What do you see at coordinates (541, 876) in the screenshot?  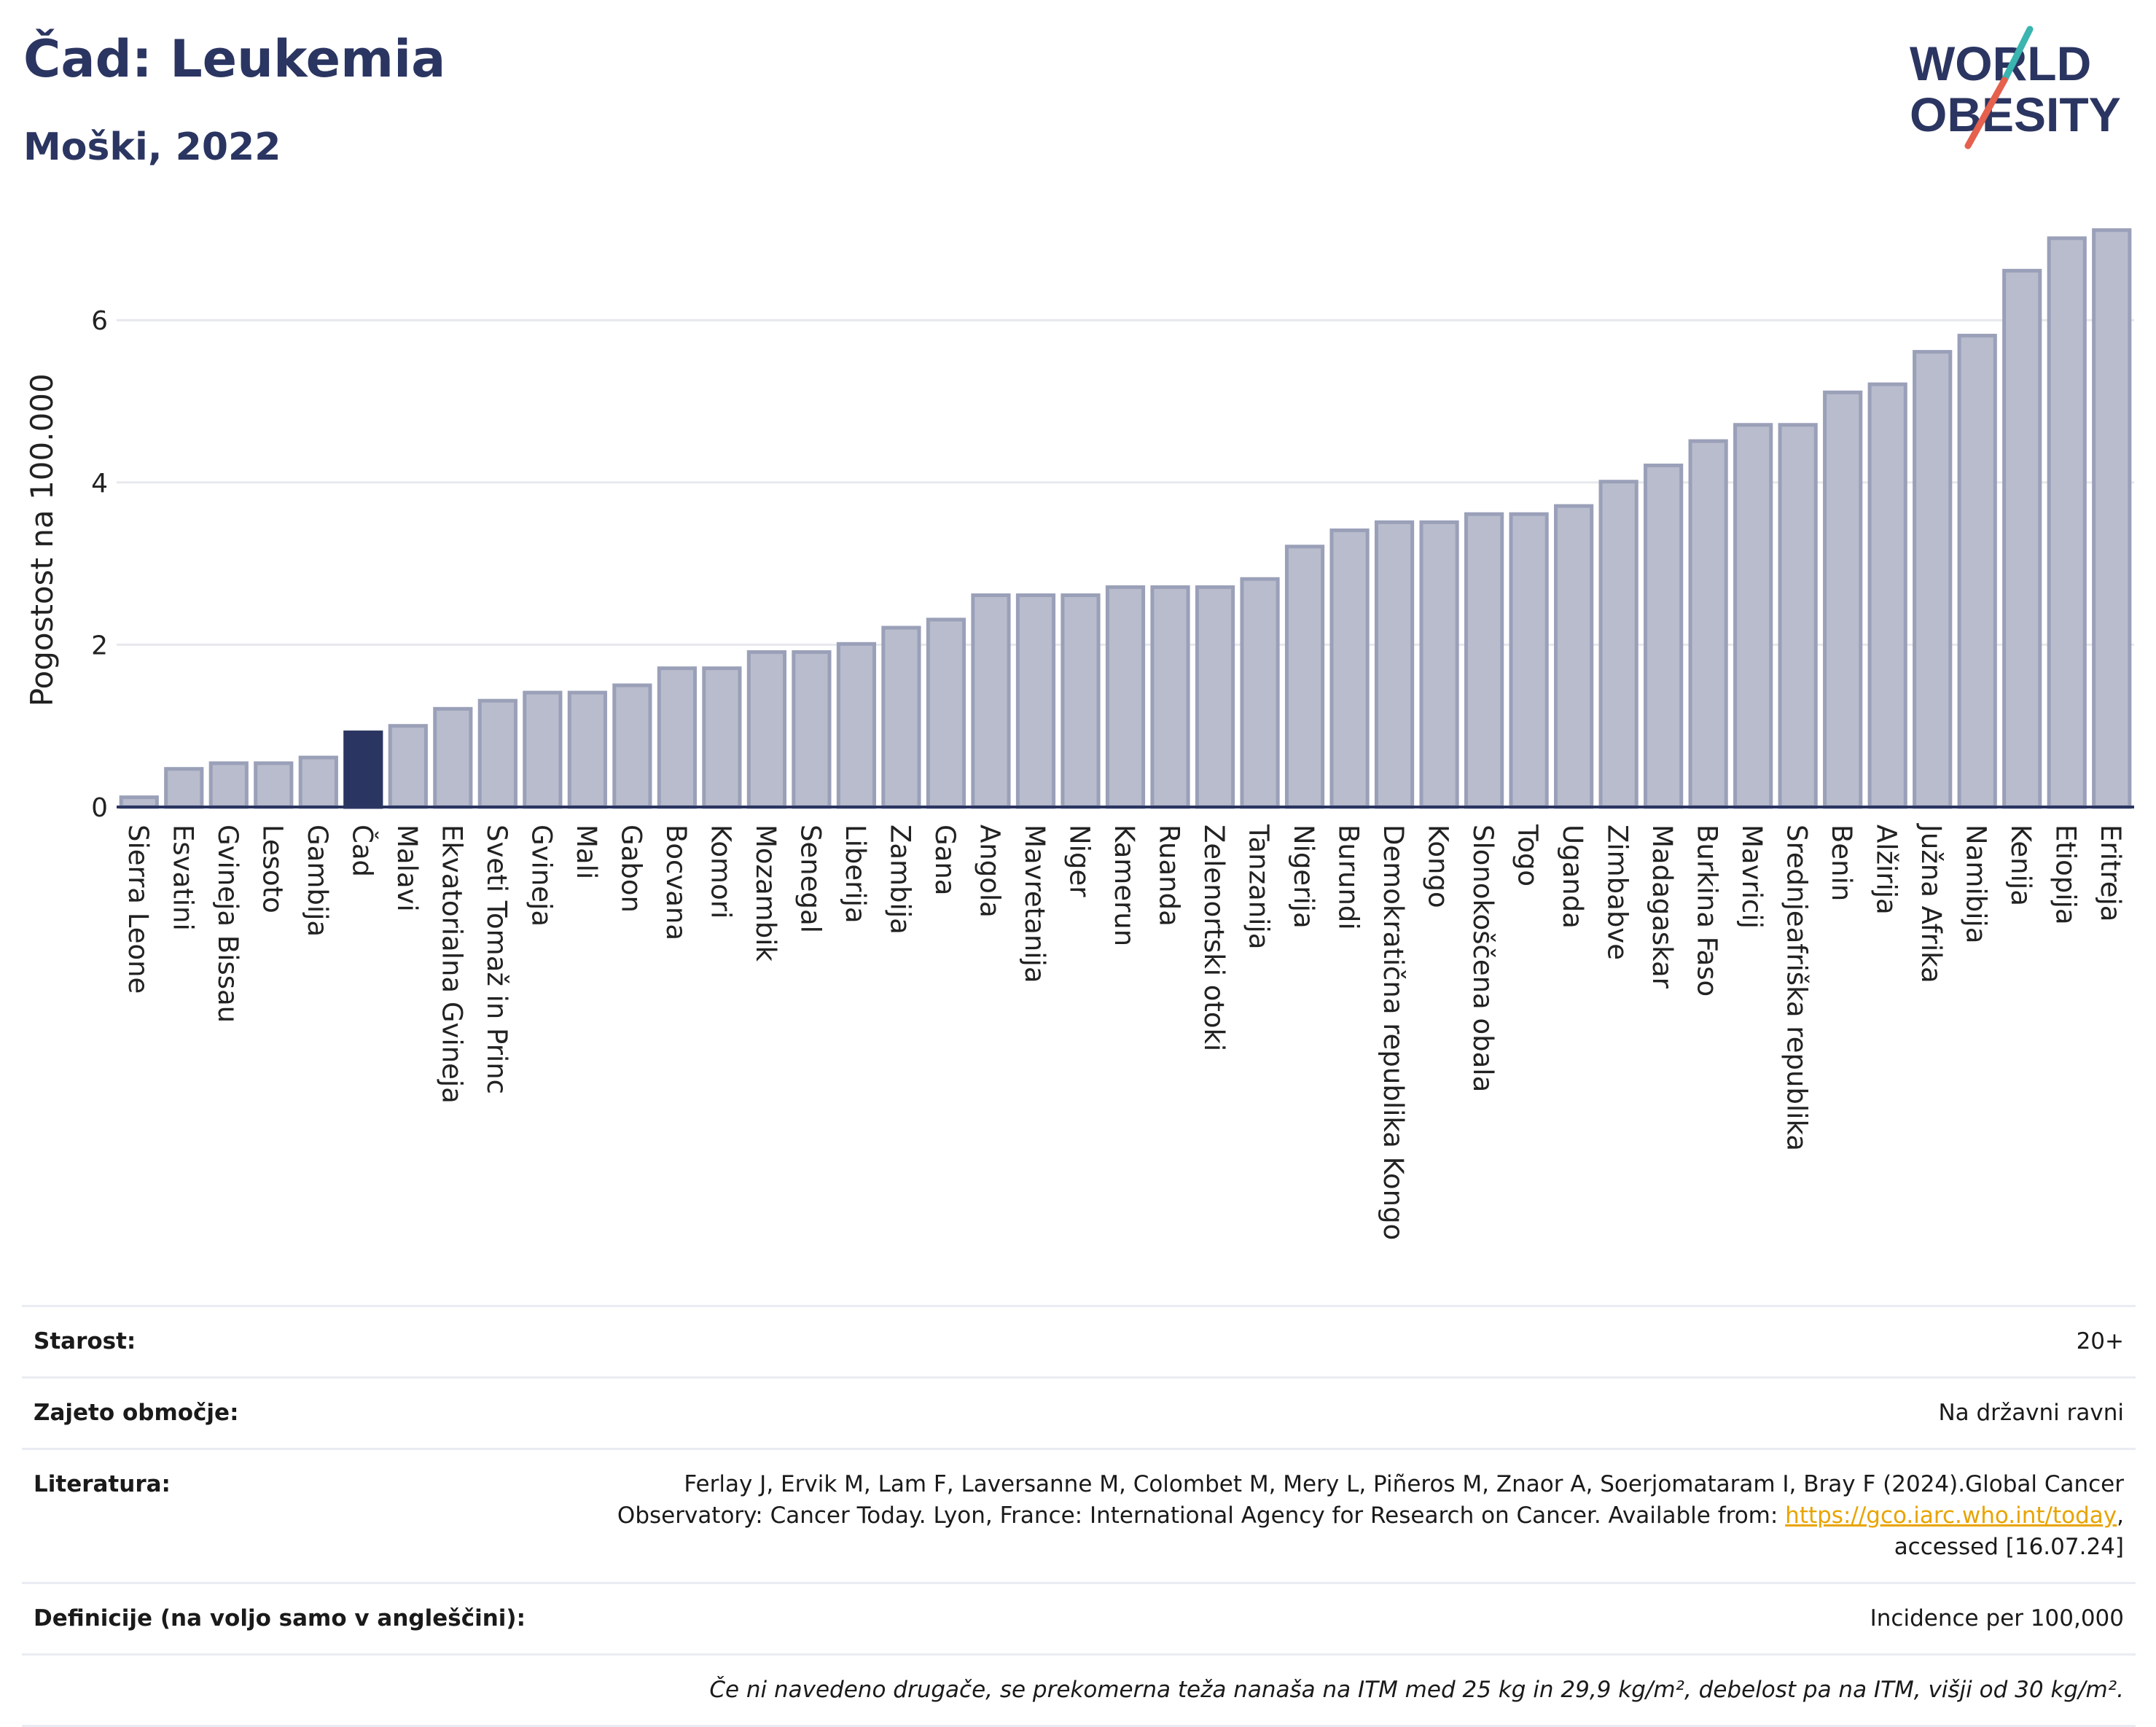 I see `x-tick-label: Gvineja` at bounding box center [541, 876].